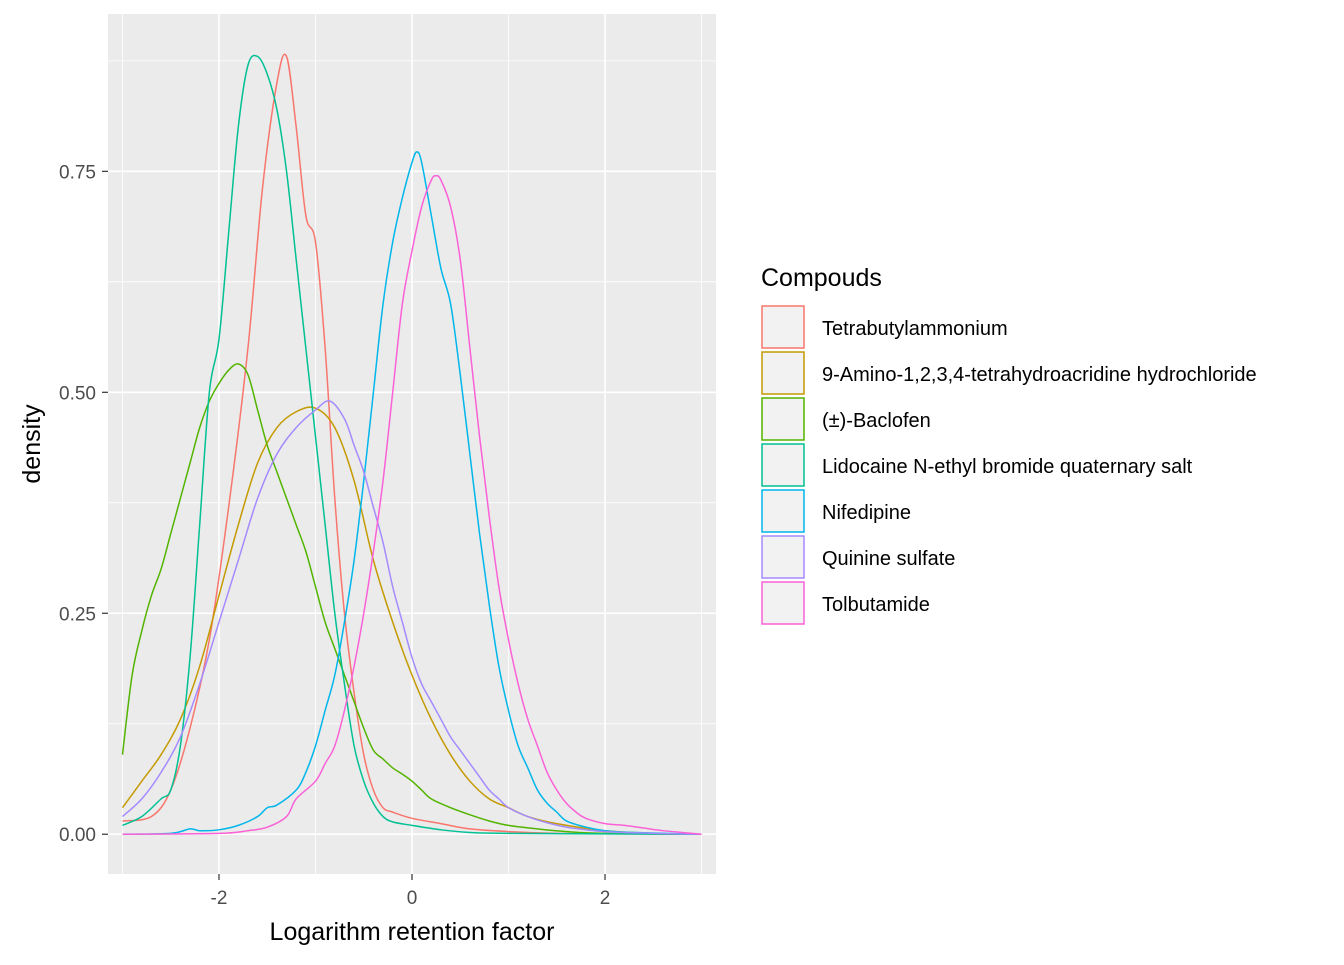  Describe the element at coordinates (866, 513) in the screenshot. I see `legend-label-5: Nifedipine` at that location.